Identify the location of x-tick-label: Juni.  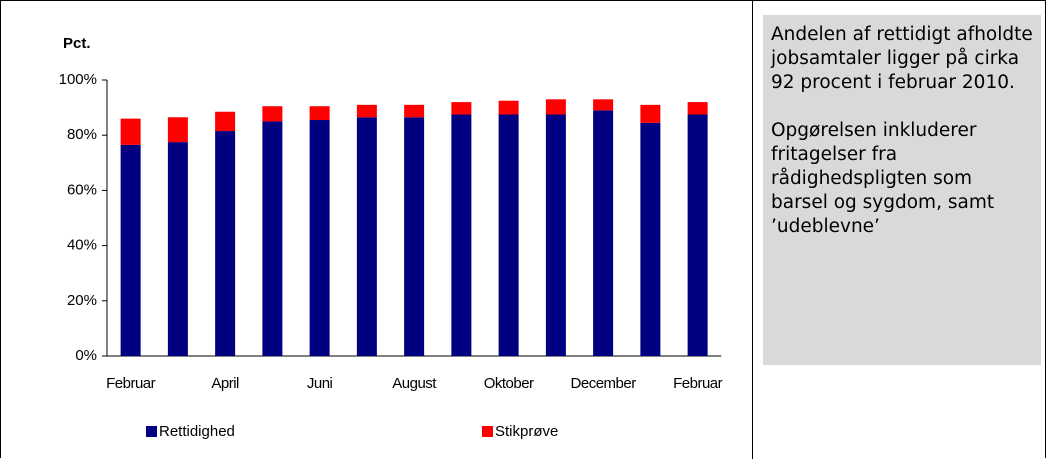
(320, 383).